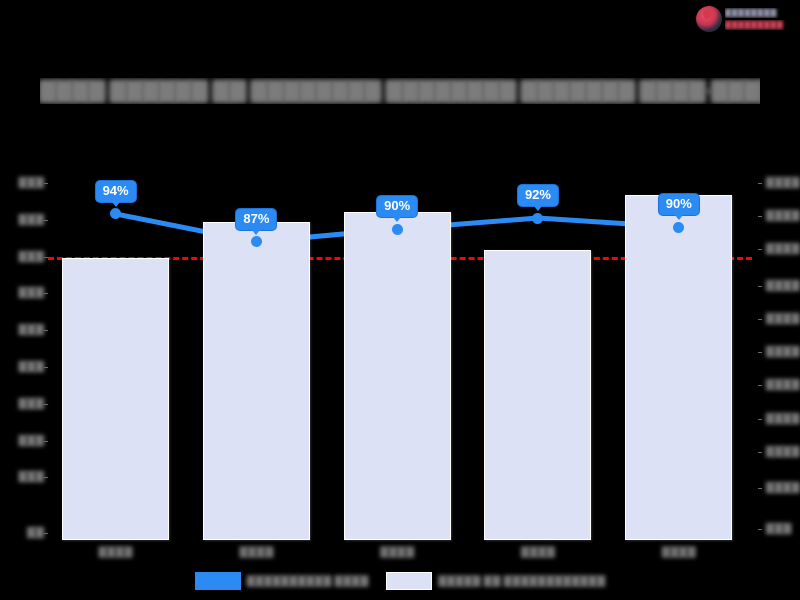  Describe the element at coordinates (115, 194) in the screenshot. I see `data-label-1: 94%` at that location.